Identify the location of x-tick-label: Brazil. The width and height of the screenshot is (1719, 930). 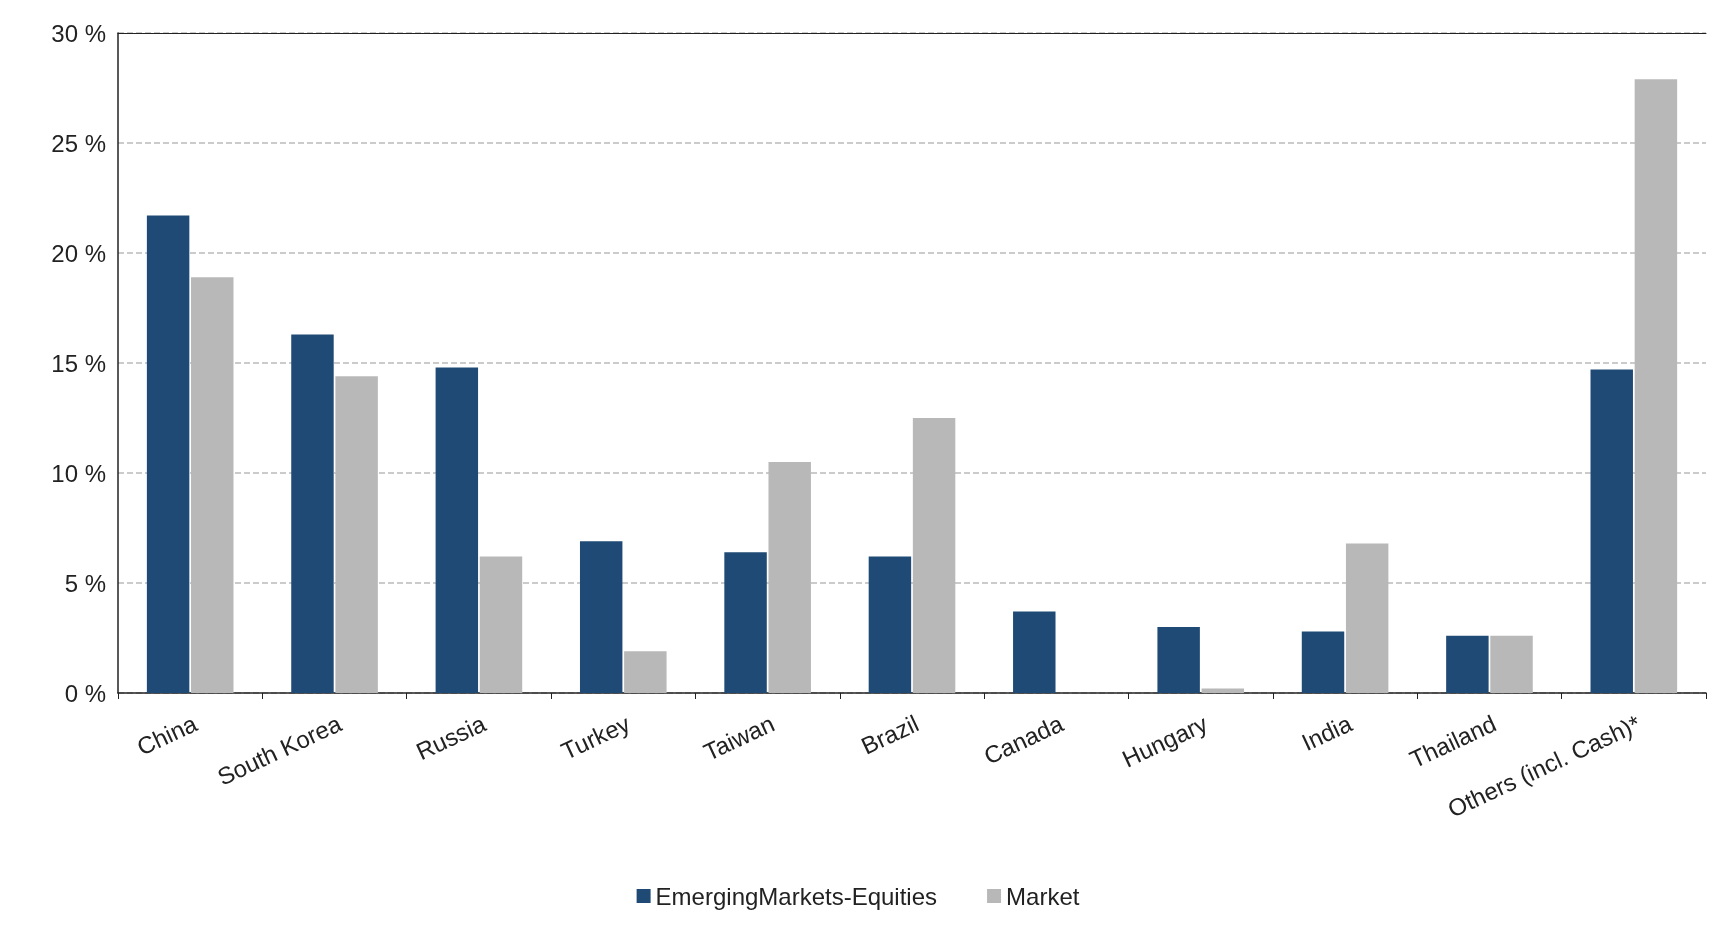
(890, 734).